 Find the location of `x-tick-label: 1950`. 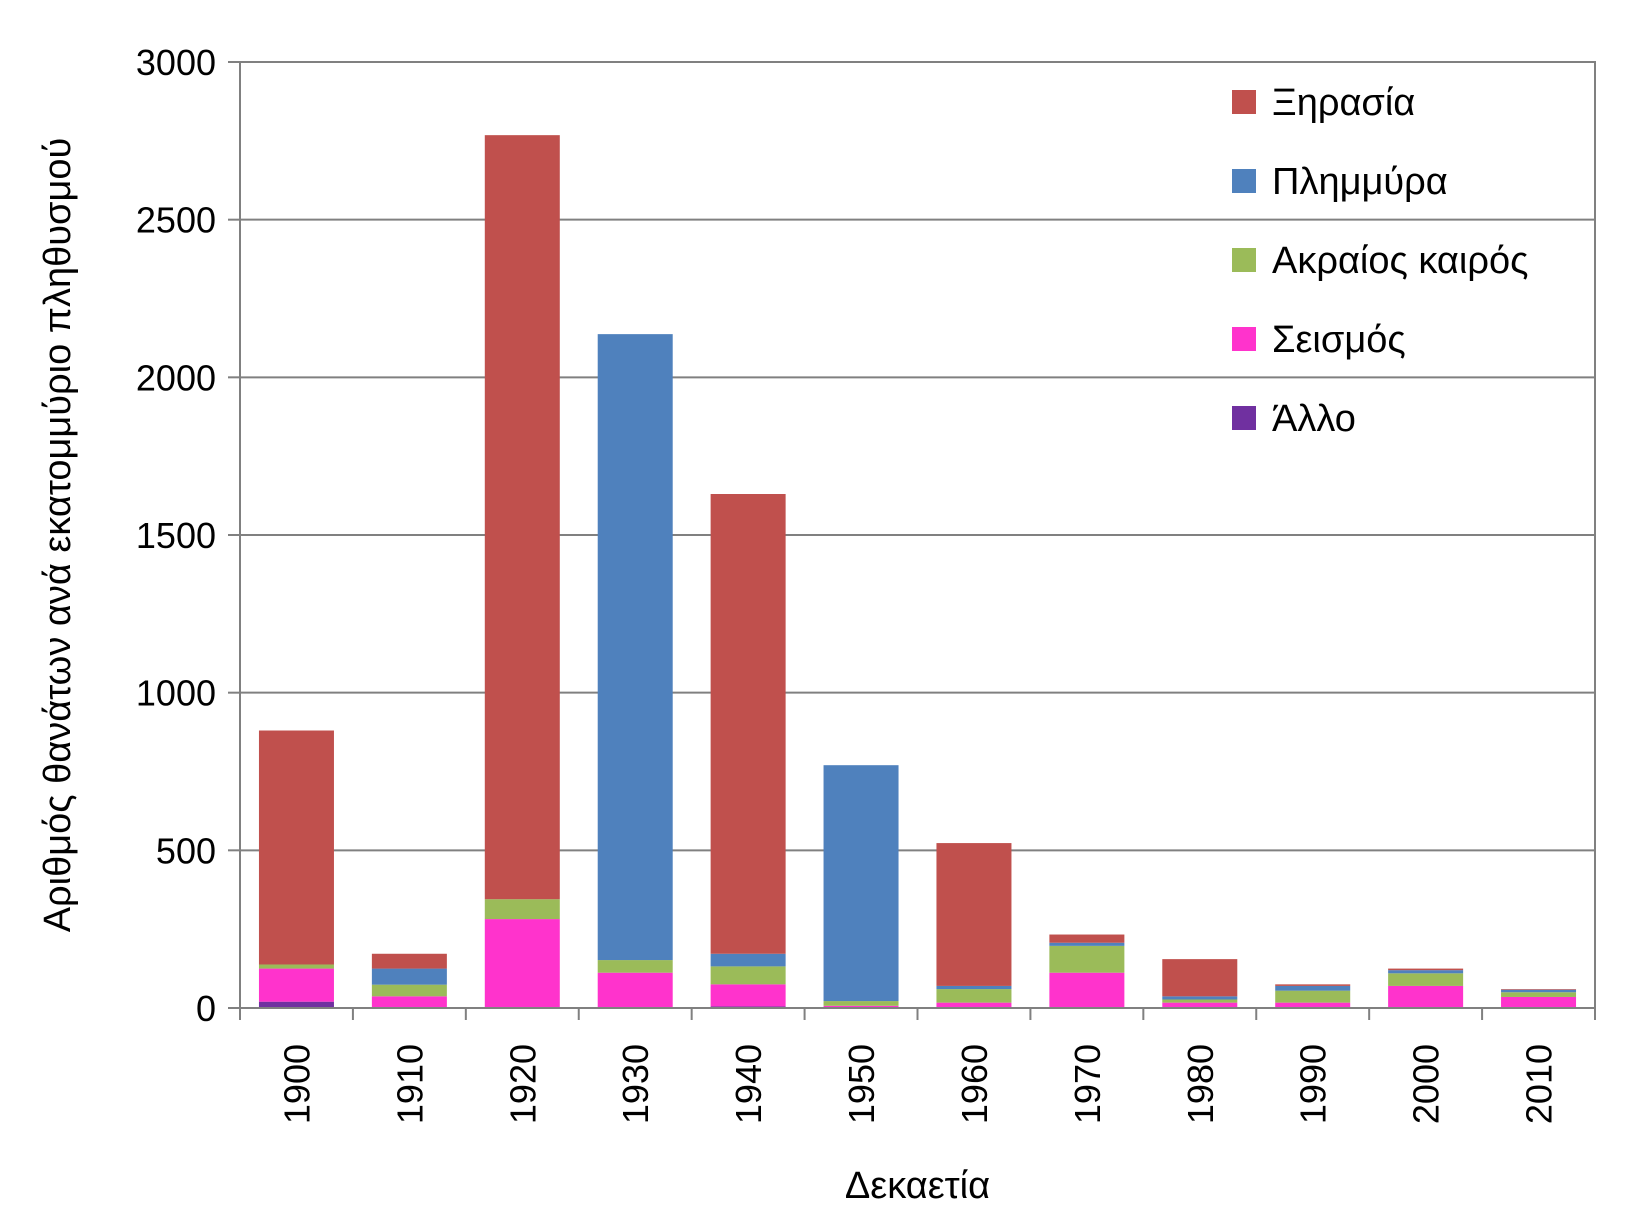

x-tick-label: 1950 is located at coordinates (861, 1084).